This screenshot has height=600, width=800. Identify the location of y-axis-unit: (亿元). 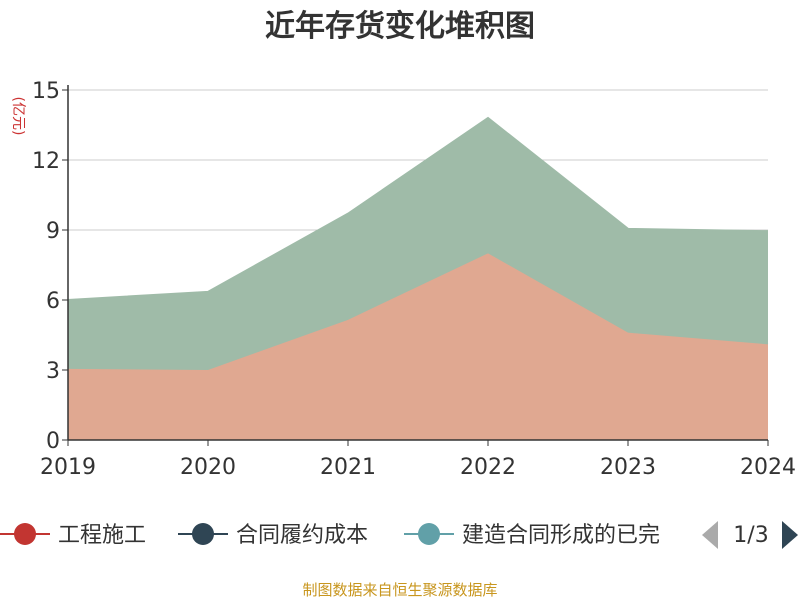
(18, 116).